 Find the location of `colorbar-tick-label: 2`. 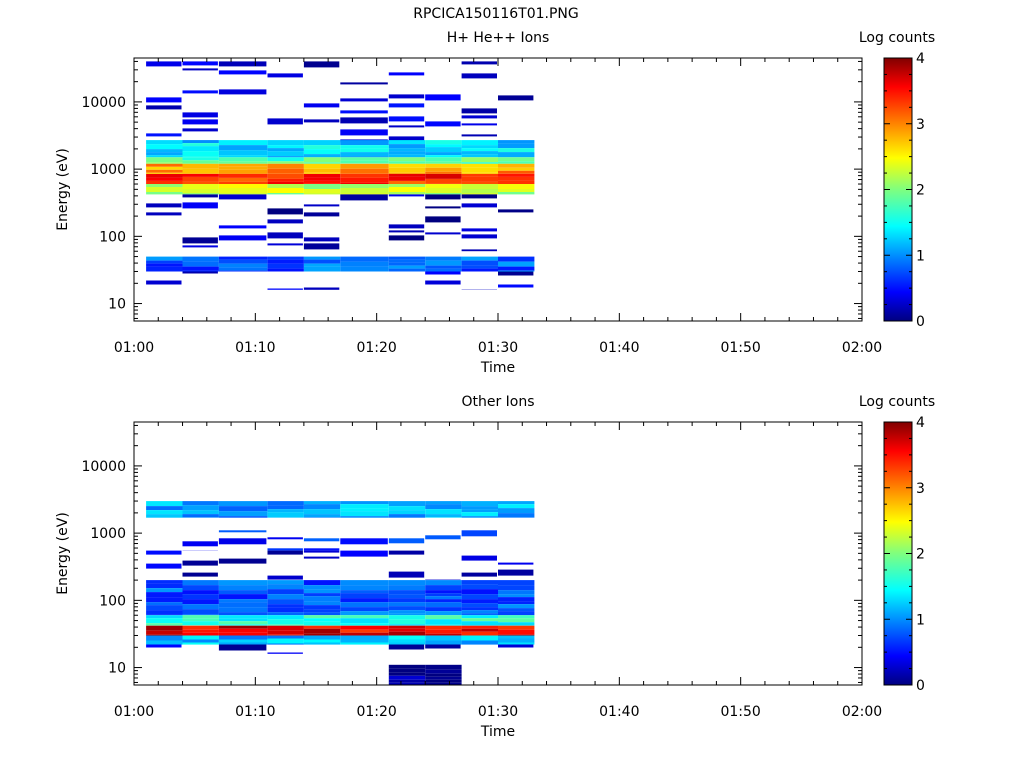

colorbar-tick-label: 2 is located at coordinates (920, 555).